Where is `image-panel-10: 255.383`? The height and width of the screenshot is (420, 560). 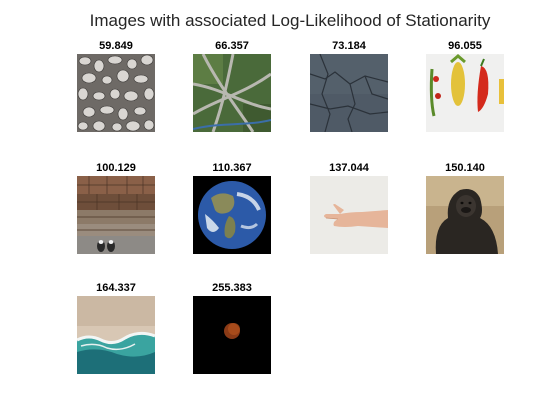 image-panel-10: 255.383 is located at coordinates (232, 328).